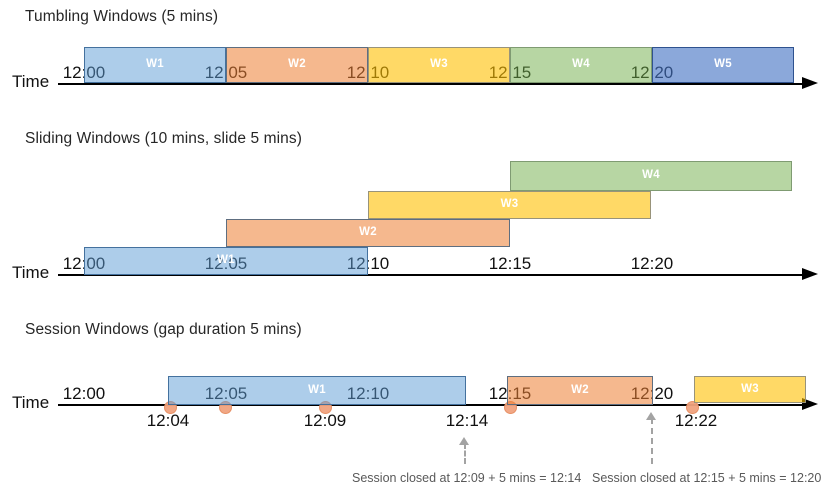 The image size is (829, 498). I want to click on tick-label: 12:00, so click(84, 393).